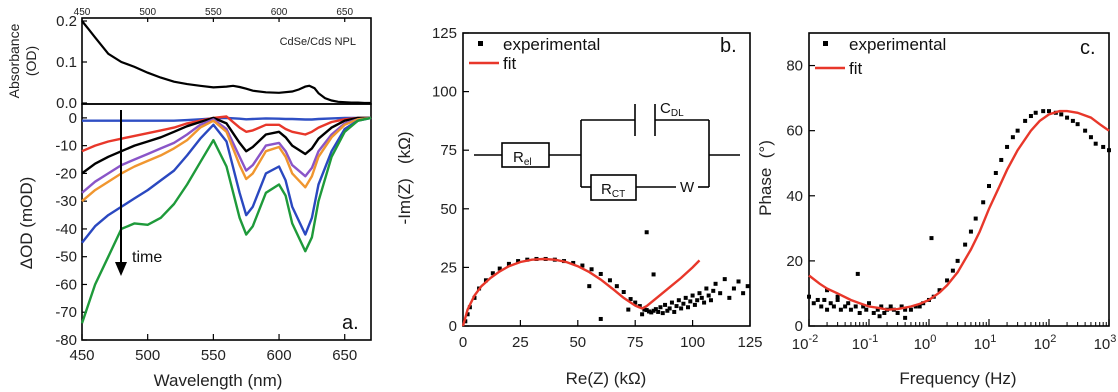 Image resolution: width=1118 pixels, height=392 pixels. I want to click on legend-marker-experimental, so click(480, 43).